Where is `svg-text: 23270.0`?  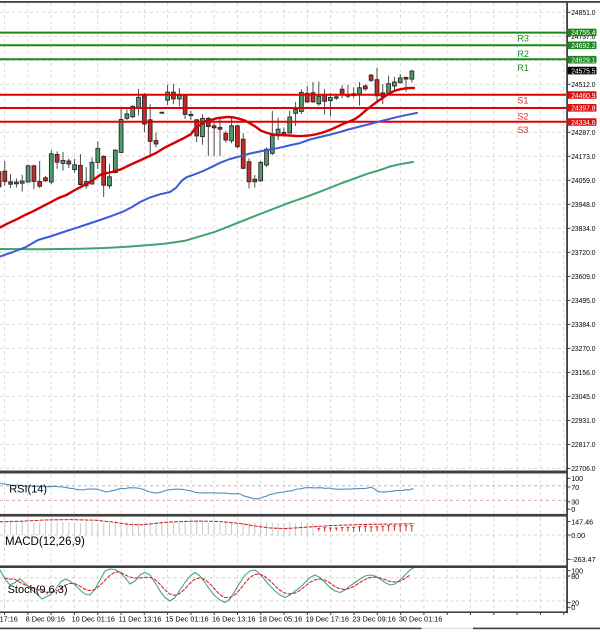 svg-text: 23270.0 is located at coordinates (583, 348).